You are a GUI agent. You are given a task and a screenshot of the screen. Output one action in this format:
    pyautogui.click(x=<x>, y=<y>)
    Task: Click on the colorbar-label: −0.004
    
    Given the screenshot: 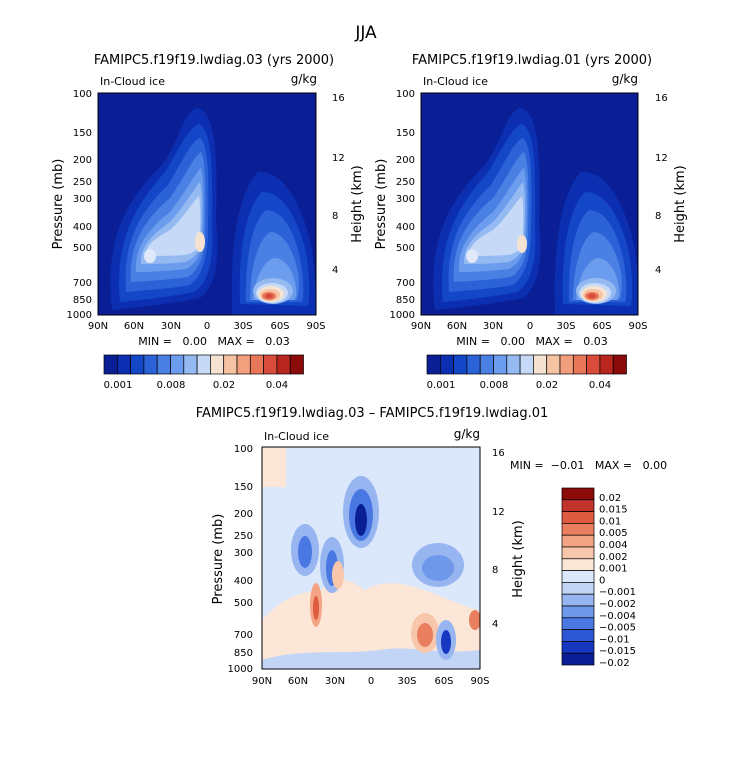 What is the action you would take?
    pyautogui.click(x=617, y=616)
    